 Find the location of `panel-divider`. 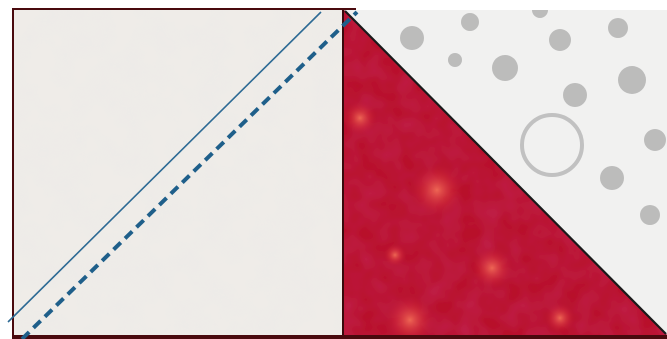

panel-divider is located at coordinates (343, 172).